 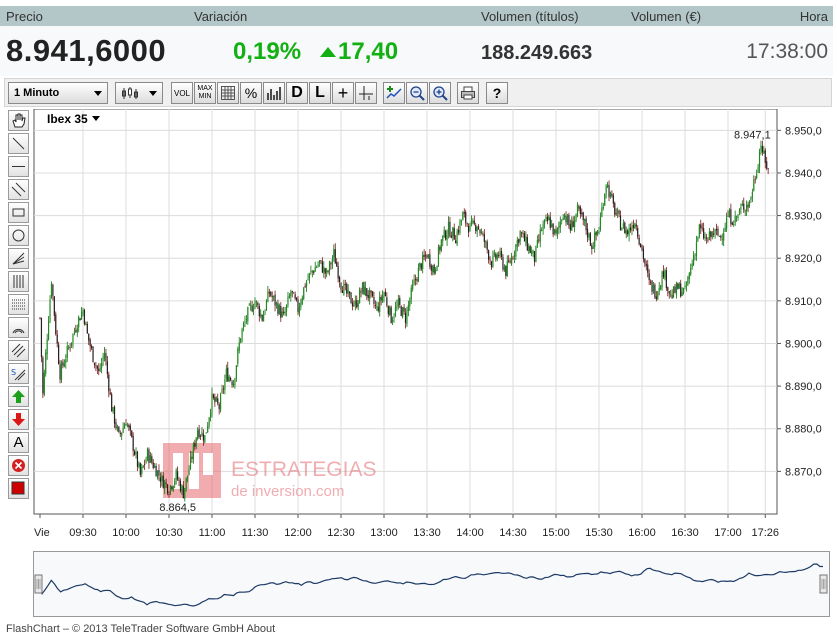 I want to click on ellipse-tool, so click(x=18, y=235).